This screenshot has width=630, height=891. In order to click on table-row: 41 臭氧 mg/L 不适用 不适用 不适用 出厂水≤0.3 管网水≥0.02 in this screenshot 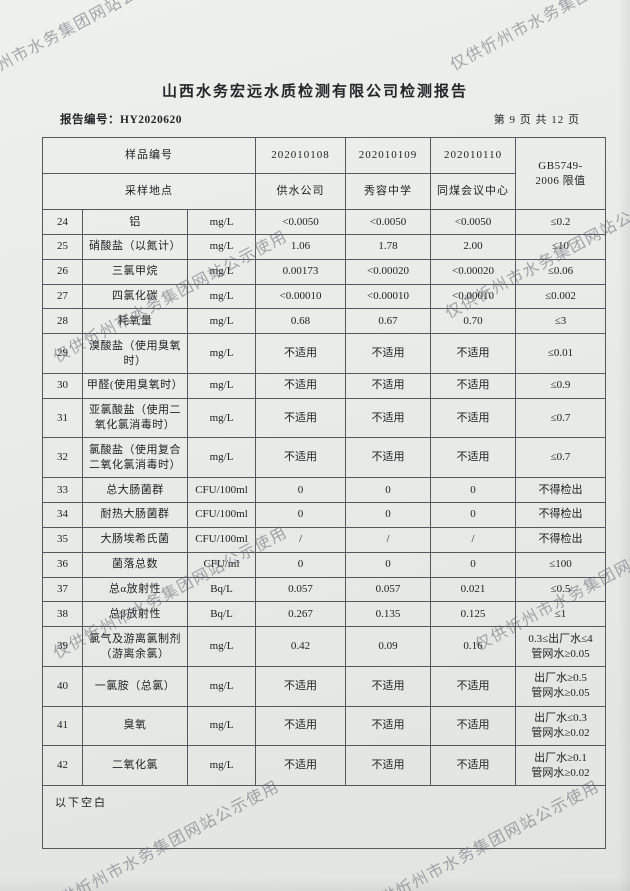, I will do `click(324, 726)`.